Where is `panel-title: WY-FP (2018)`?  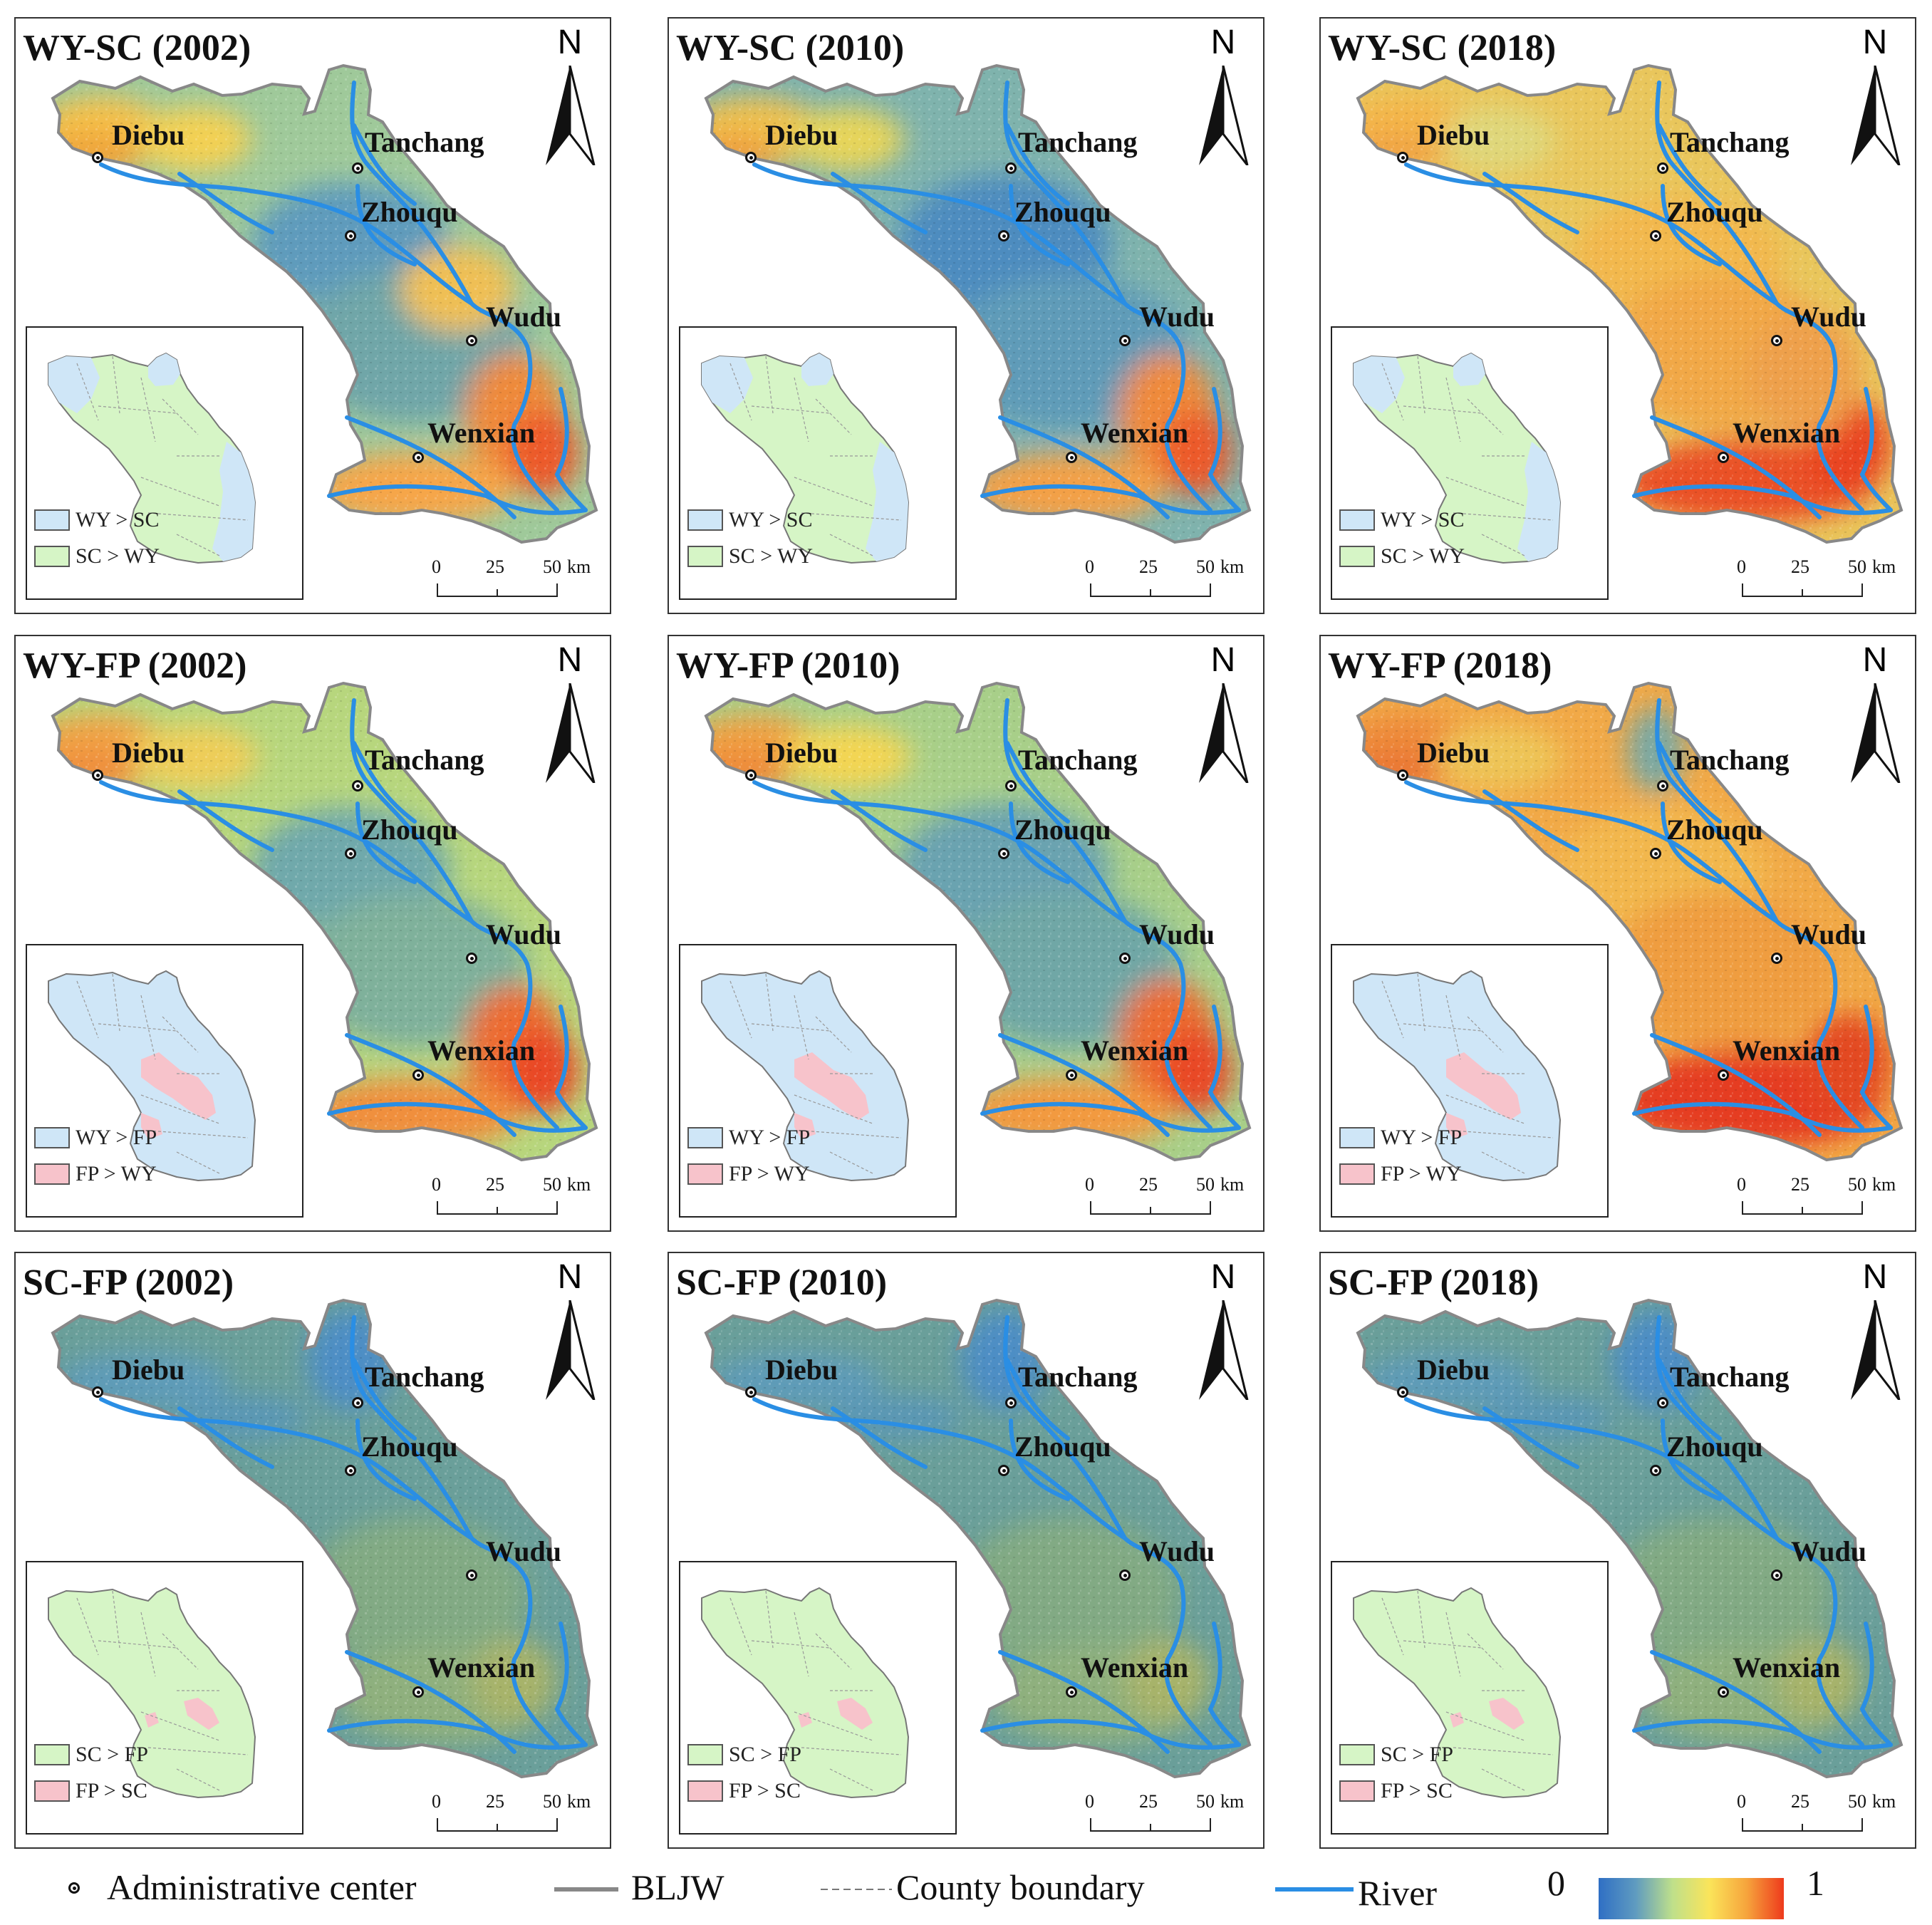 panel-title: WY-FP (2018) is located at coordinates (1440, 665).